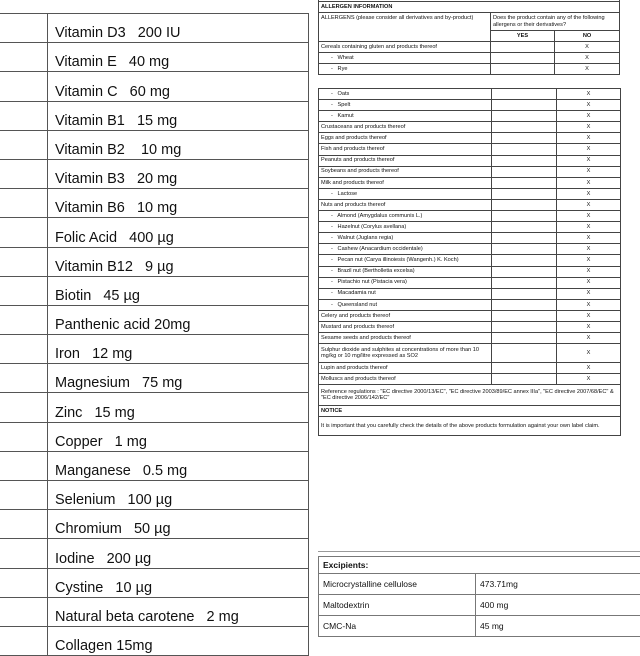 This screenshot has width=640, height=656. I want to click on nutrient-row: Vitamin B3 20 mg, so click(154, 173).